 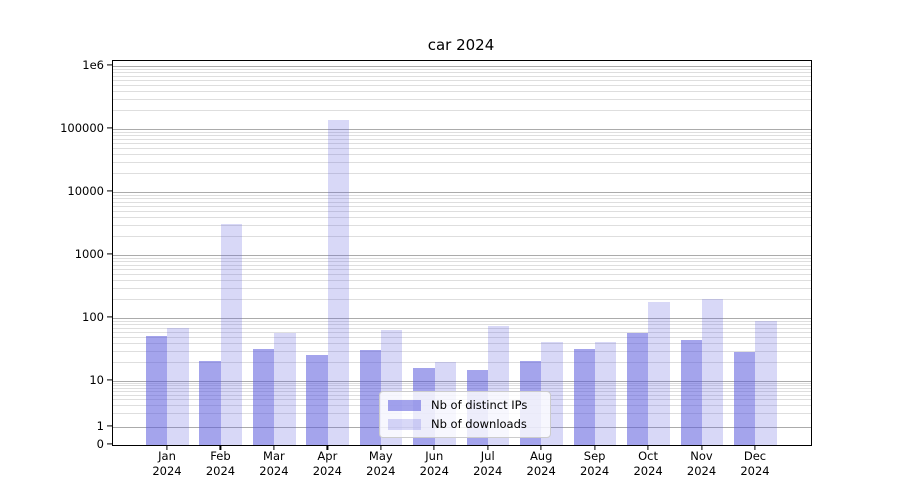 I want to click on legend-row-downloads: Nb of downloads, so click(x=464, y=424).